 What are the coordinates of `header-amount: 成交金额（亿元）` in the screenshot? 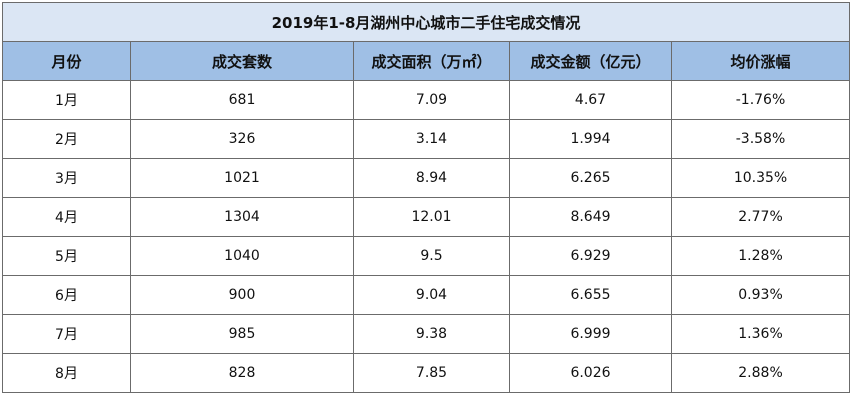 It's located at (590, 61).